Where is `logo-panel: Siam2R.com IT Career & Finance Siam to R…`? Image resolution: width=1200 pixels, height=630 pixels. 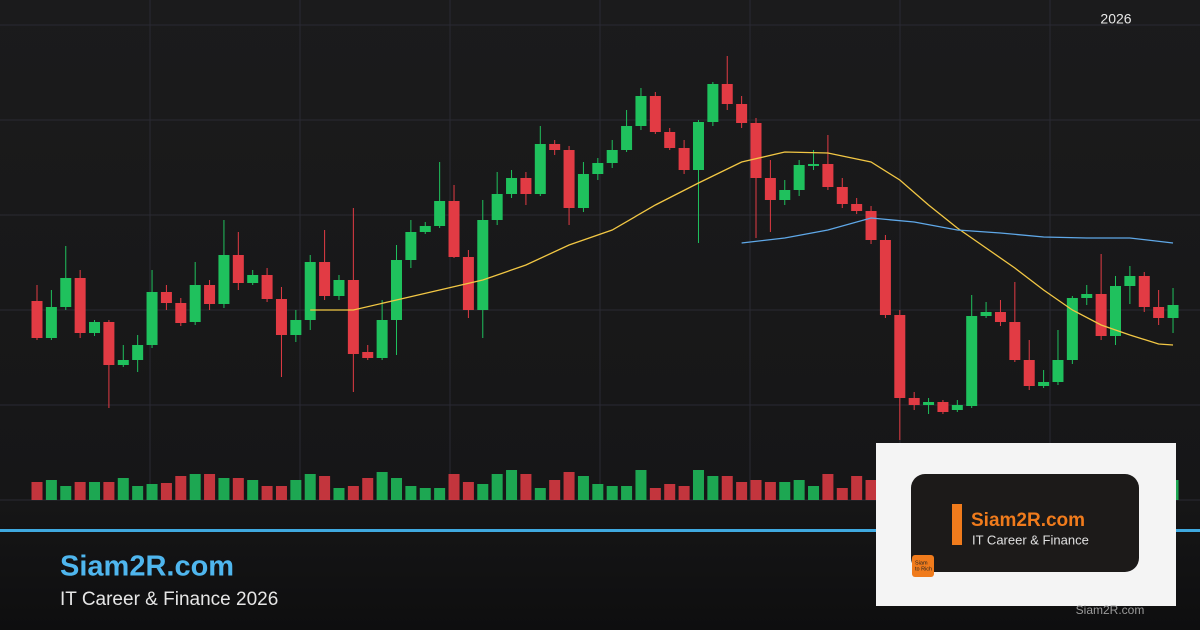
logo-panel: Siam2R.com IT Career & Finance Siam to R… is located at coordinates (1026, 524).